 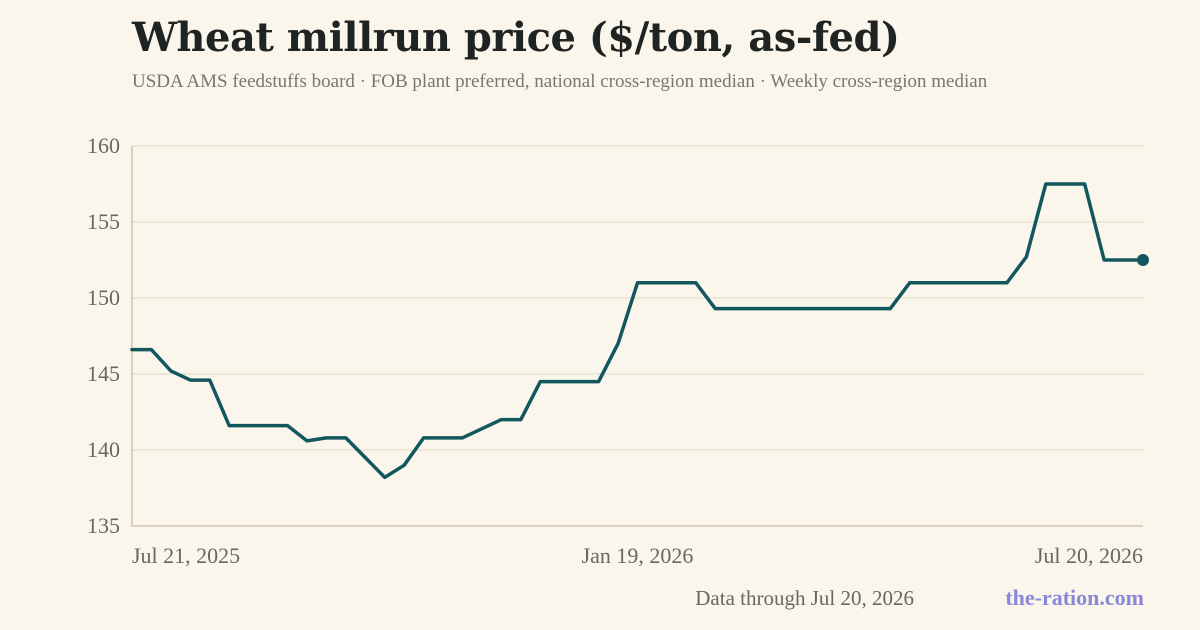 What do you see at coordinates (103, 525) in the screenshot?
I see `y-tick-label: 135` at bounding box center [103, 525].